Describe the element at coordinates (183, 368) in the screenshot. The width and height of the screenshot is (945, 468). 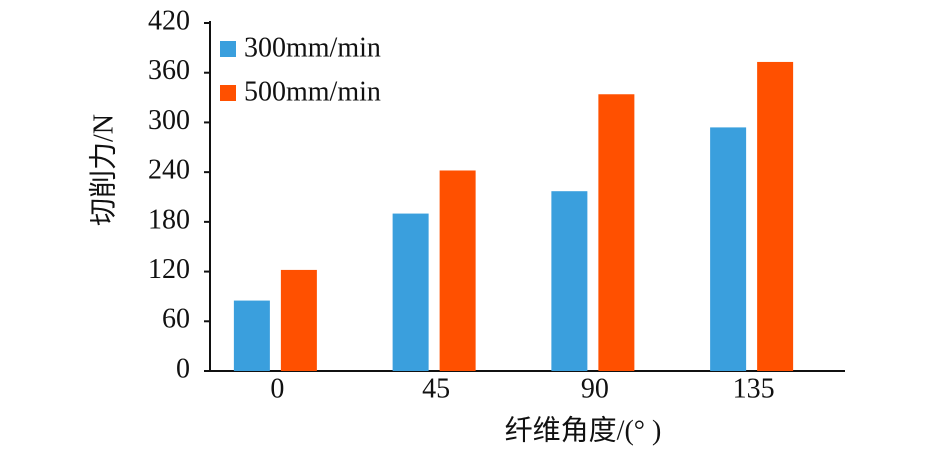
I see `y-tick-label: 0` at that location.